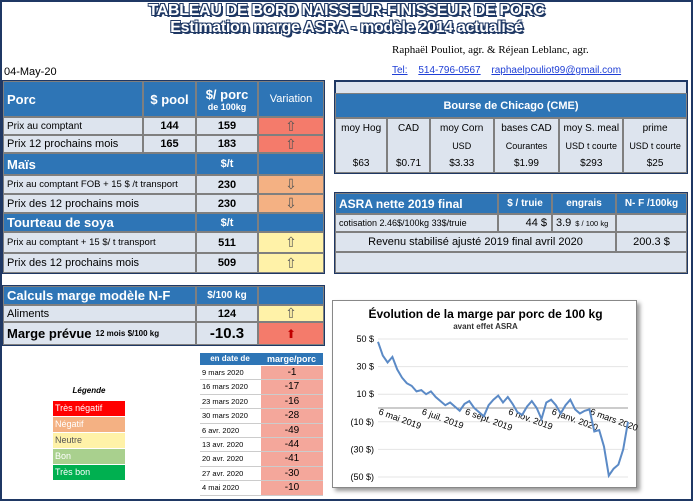 The height and width of the screenshot is (501, 693). What do you see at coordinates (227, 313) in the screenshot?
I see `aliments-value: 124` at bounding box center [227, 313].